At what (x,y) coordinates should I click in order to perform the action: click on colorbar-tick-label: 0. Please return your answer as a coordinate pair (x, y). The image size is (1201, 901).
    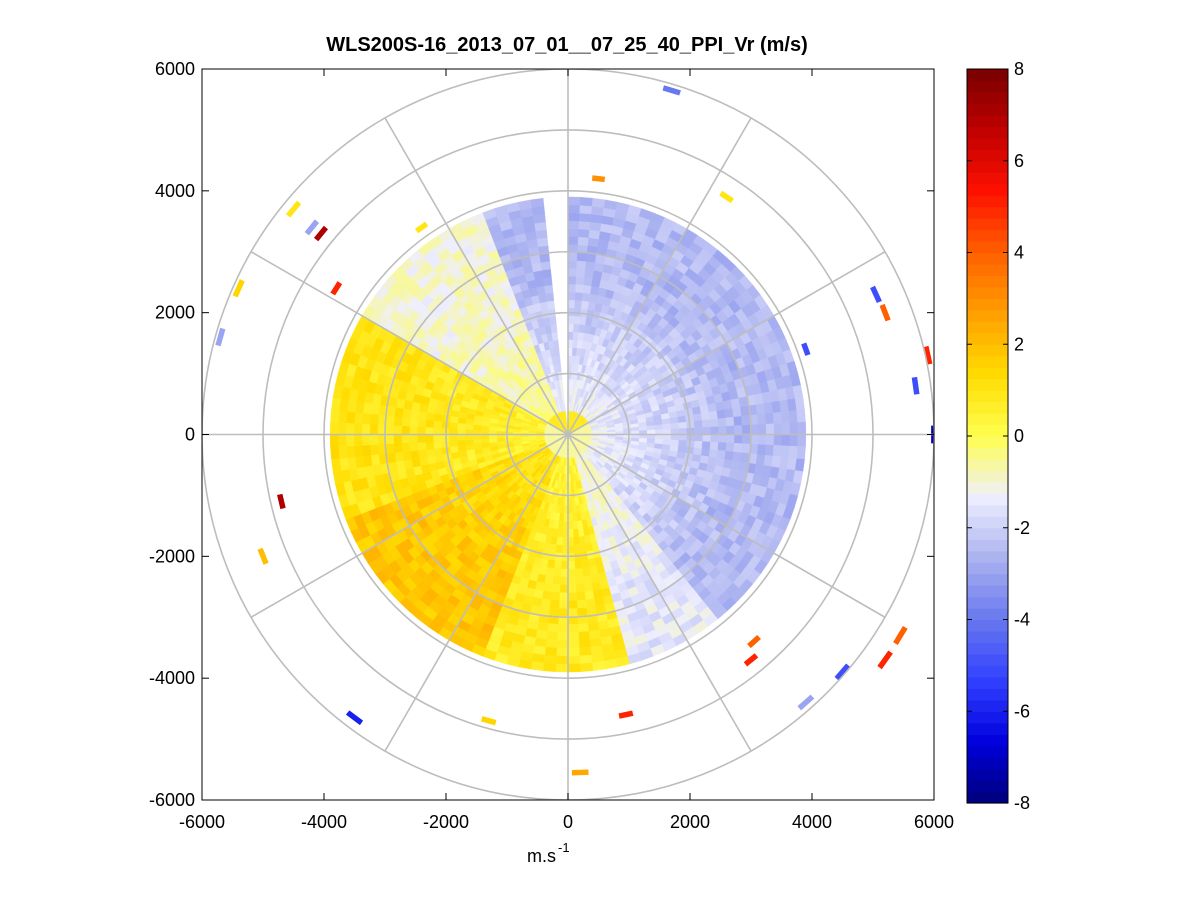
    Looking at the image, I should click on (1019, 436).